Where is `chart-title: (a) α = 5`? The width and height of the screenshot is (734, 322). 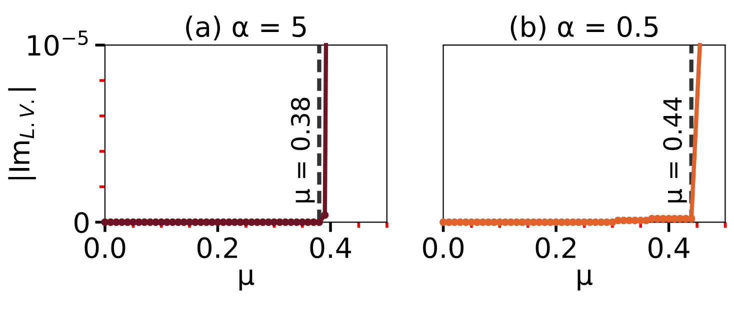
chart-title: (a) α = 5 is located at coordinates (246, 28).